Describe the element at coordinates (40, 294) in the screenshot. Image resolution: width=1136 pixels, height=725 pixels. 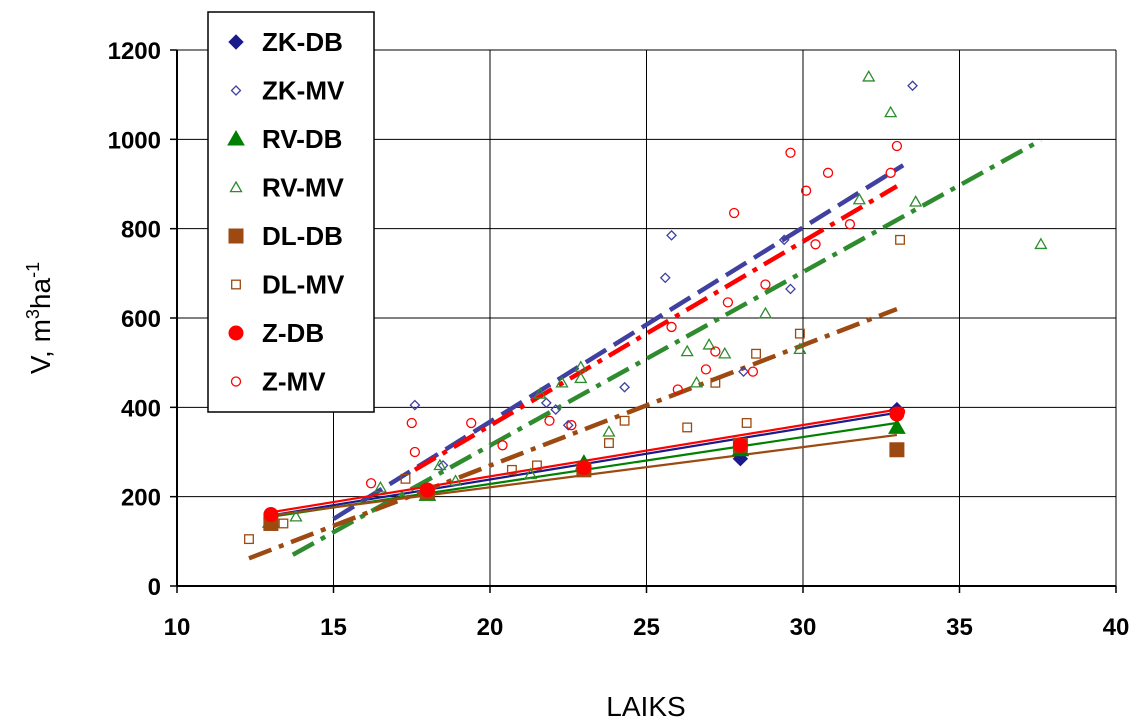
I see `y-axis-title-mid: ha` at that location.